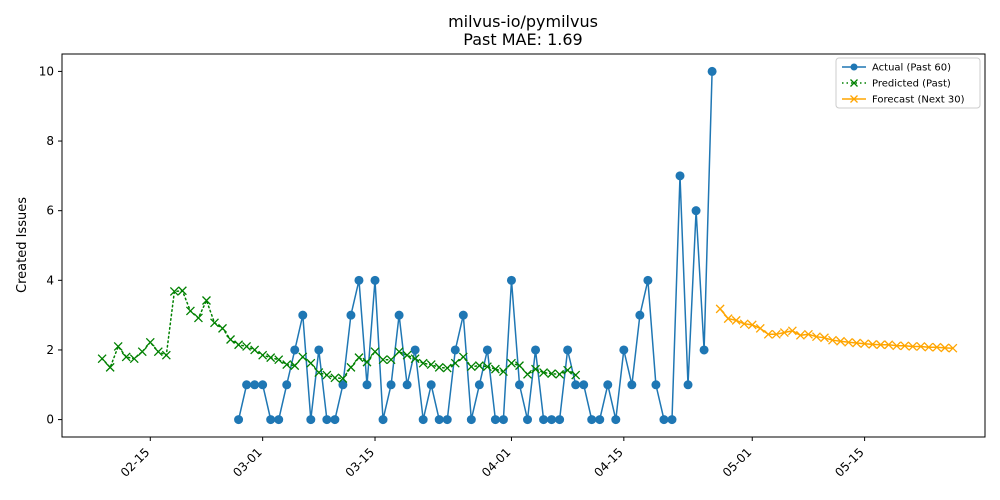  I want to click on y-tick-label: 6, so click(50, 211).